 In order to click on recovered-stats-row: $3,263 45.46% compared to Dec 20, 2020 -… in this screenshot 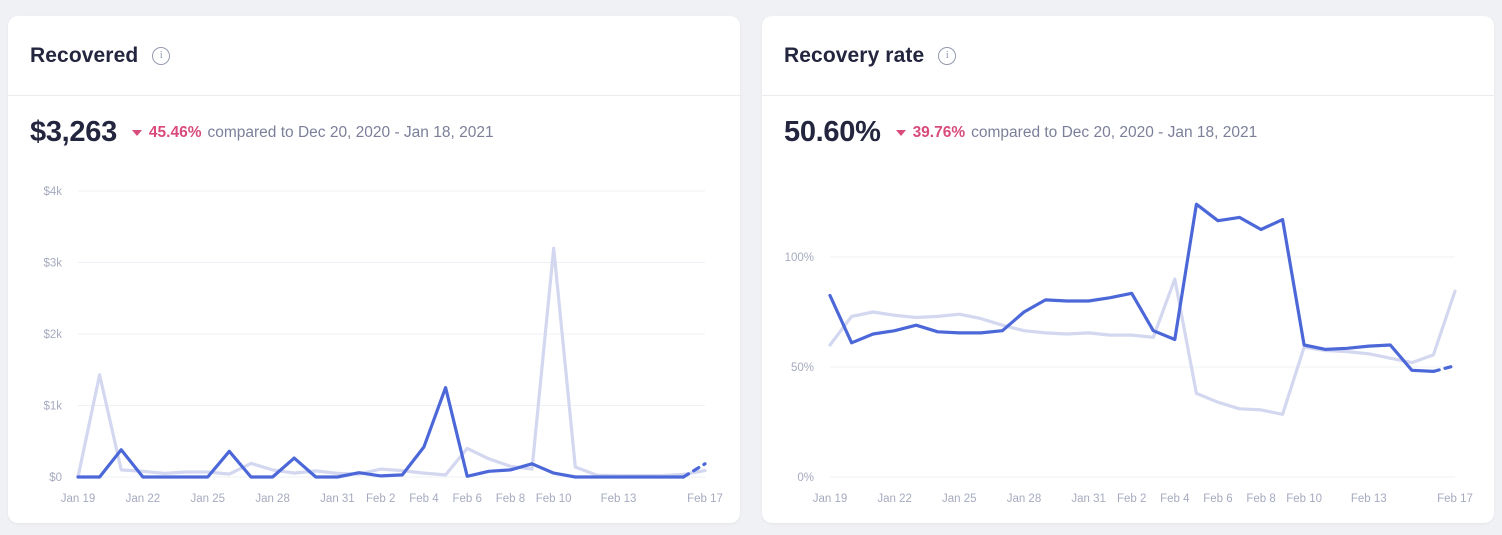, I will do `click(374, 122)`.